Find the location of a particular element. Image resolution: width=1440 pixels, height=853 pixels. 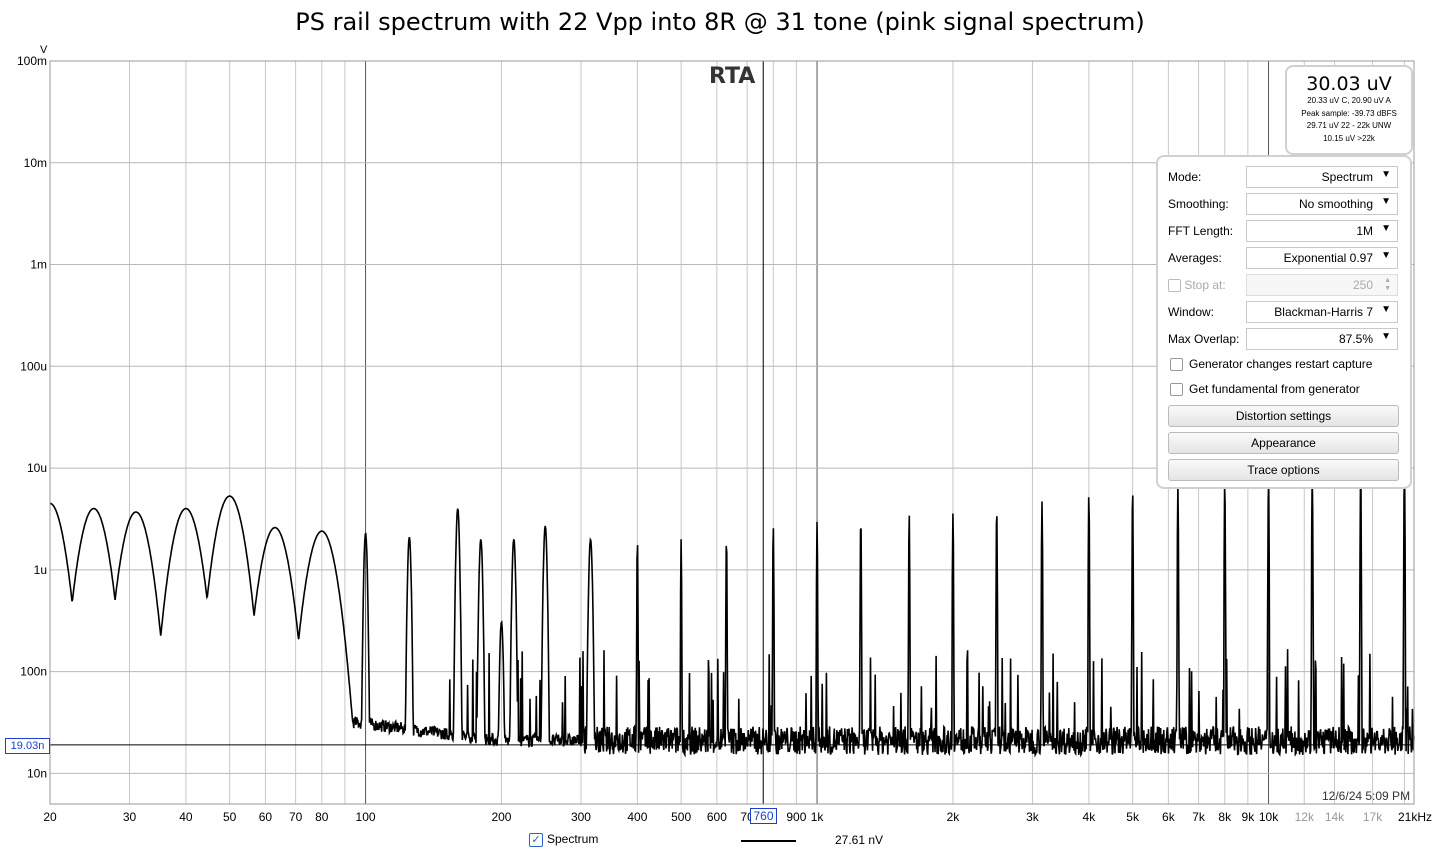

y-tick-label: 100m is located at coordinates (32, 61).